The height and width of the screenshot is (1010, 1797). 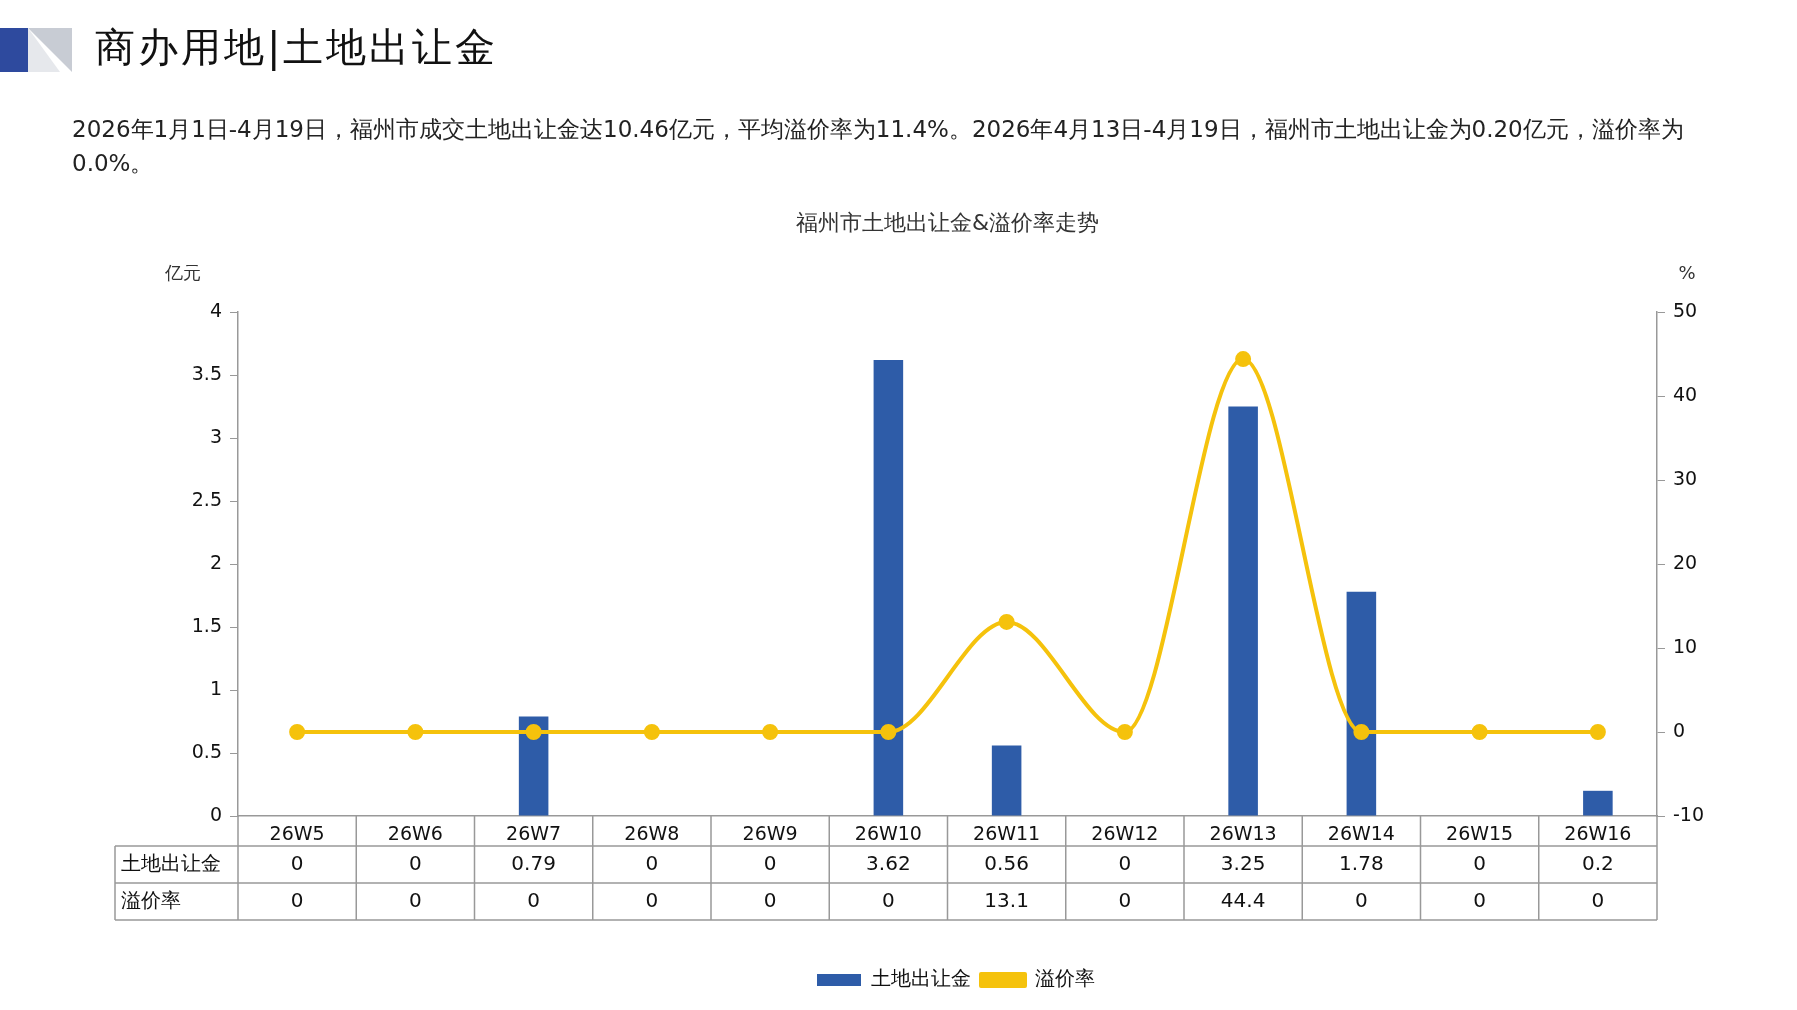 What do you see at coordinates (215, 561) in the screenshot?
I see `y-tick-label: 2` at bounding box center [215, 561].